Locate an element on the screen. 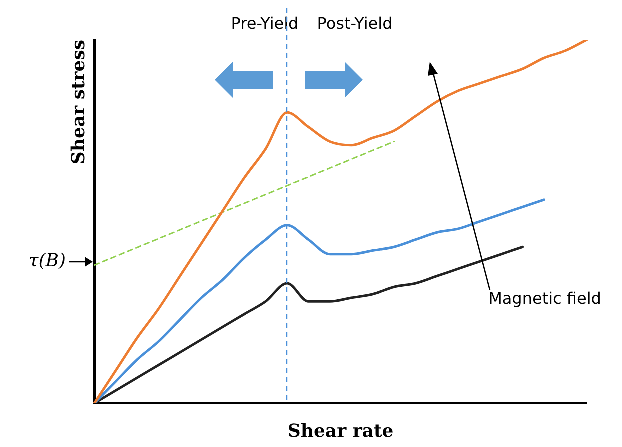 This screenshot has height=447, width=622. x-axis-title: Shear rate is located at coordinates (341, 431).